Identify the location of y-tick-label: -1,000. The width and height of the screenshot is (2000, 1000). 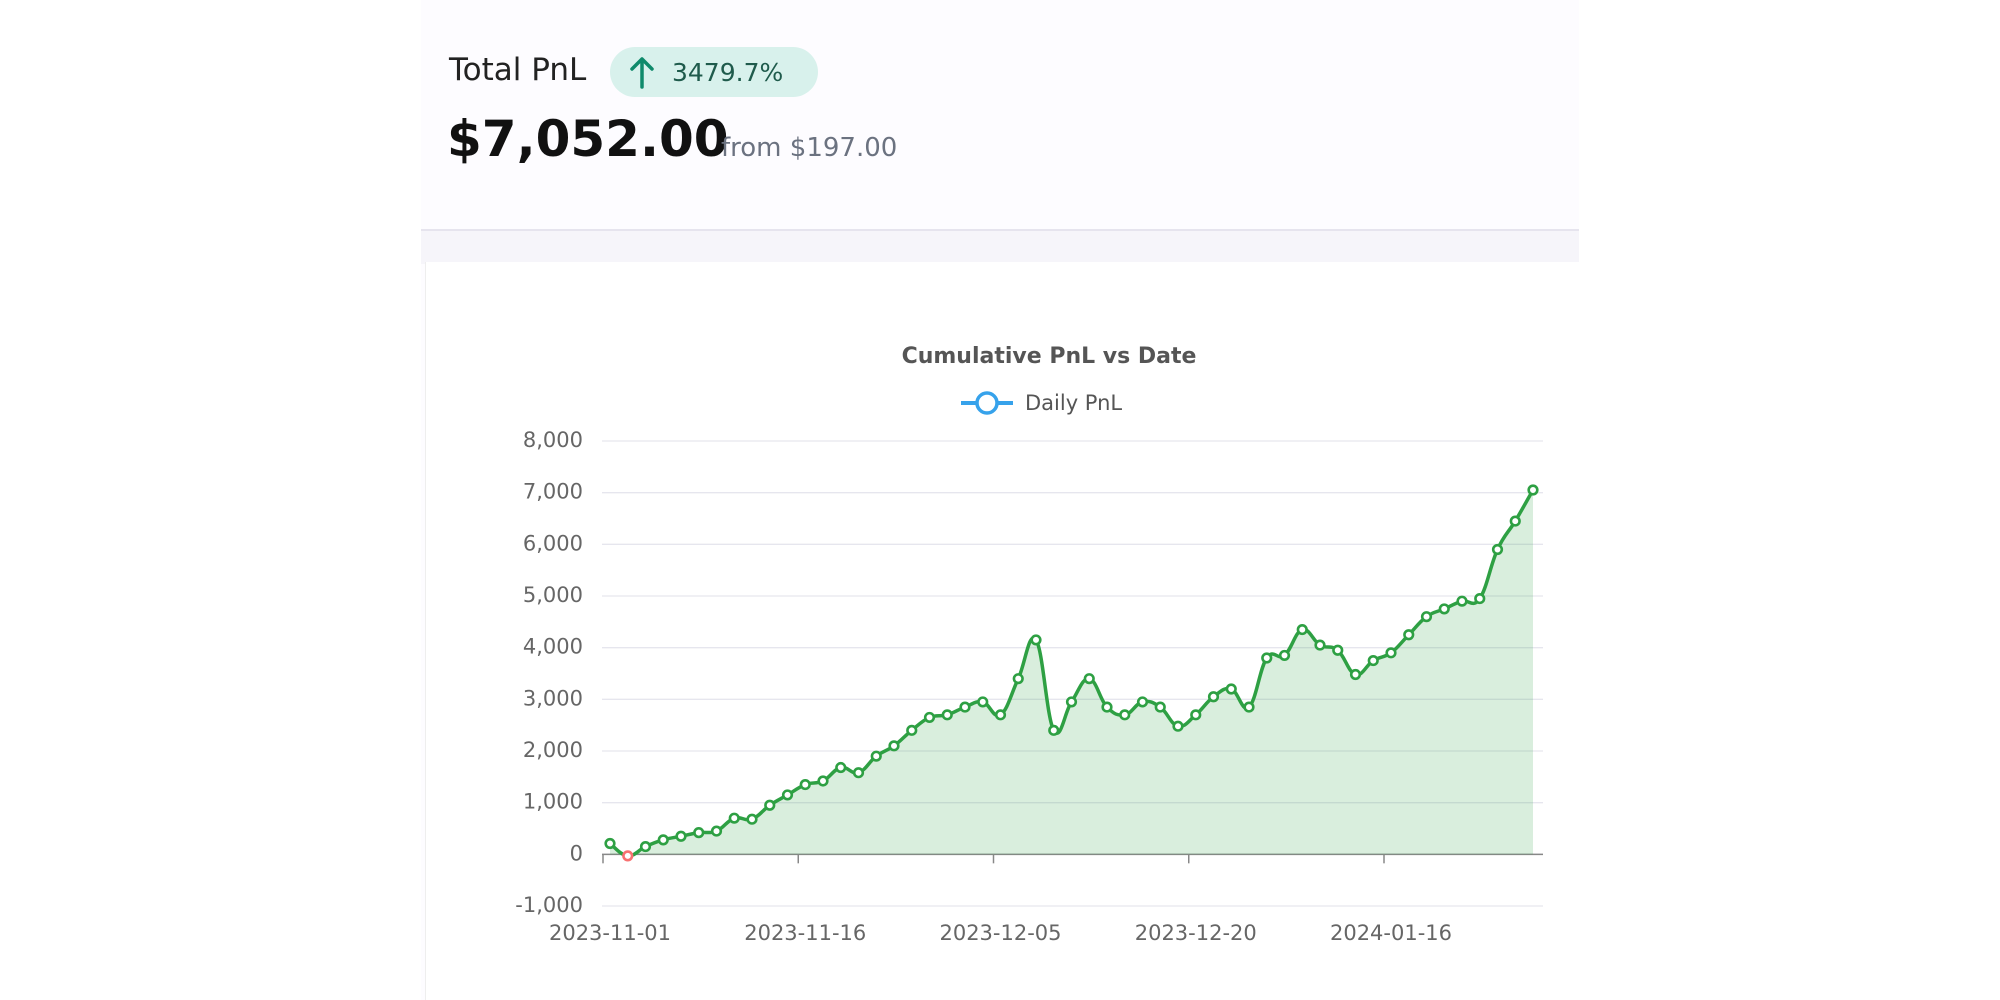
(549, 905).